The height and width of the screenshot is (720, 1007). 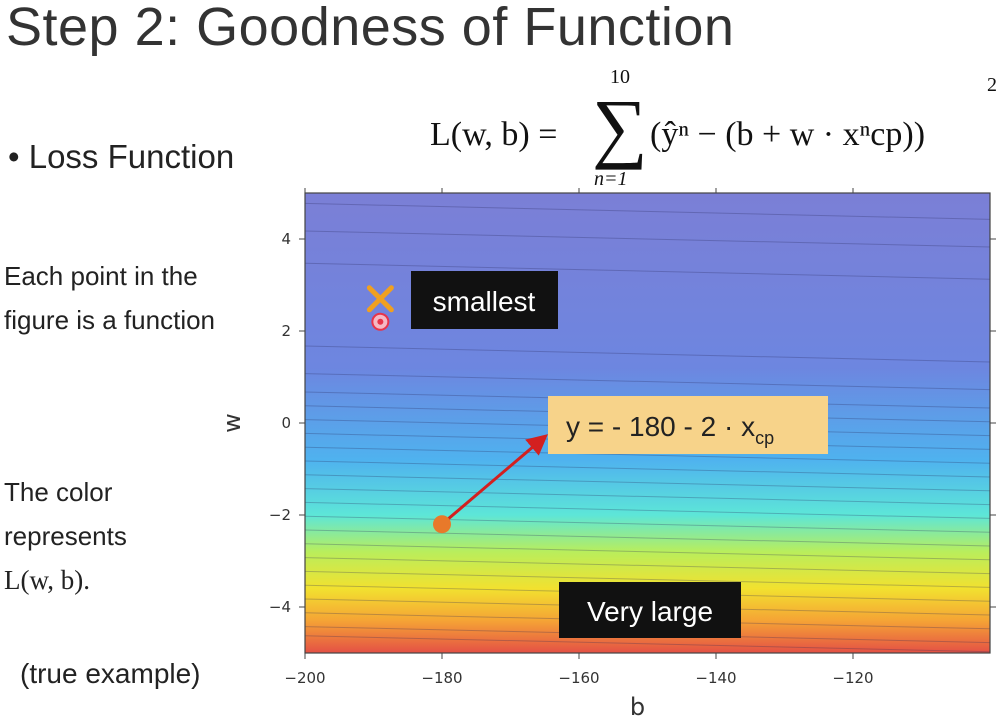 What do you see at coordinates (286, 239) in the screenshot?
I see `y-tick-label: 4` at bounding box center [286, 239].